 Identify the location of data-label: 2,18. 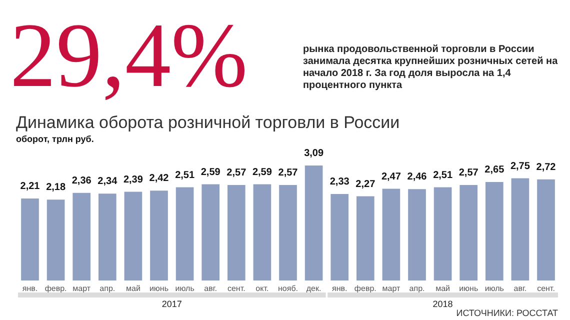
(56, 188).